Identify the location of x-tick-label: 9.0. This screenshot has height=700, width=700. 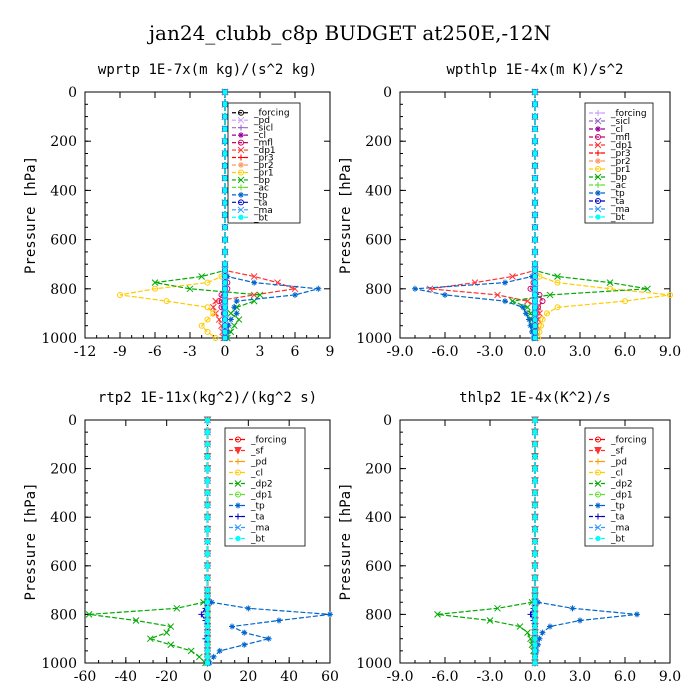
(670, 352).